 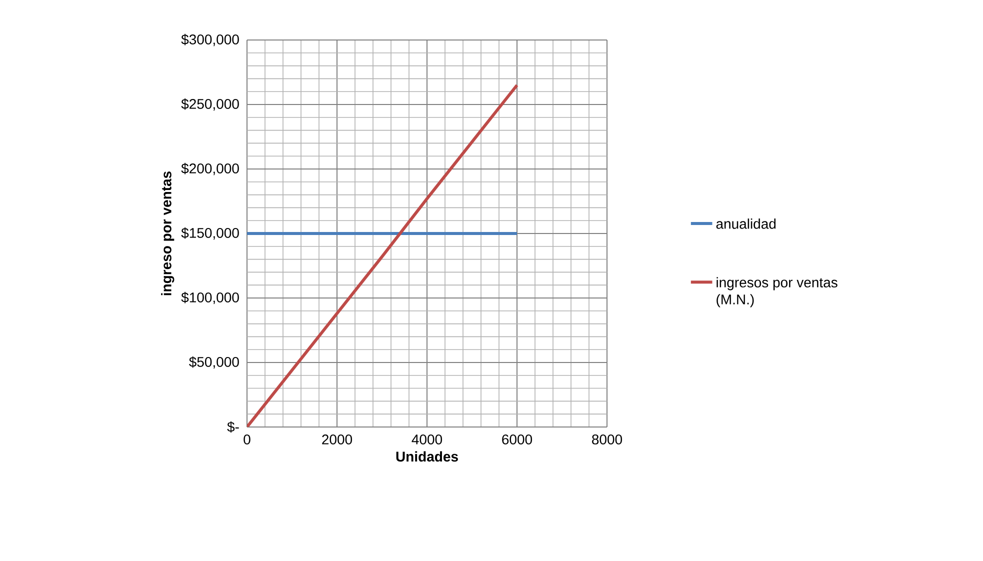 What do you see at coordinates (517, 439) in the screenshot?
I see `x-tick-label: 6000` at bounding box center [517, 439].